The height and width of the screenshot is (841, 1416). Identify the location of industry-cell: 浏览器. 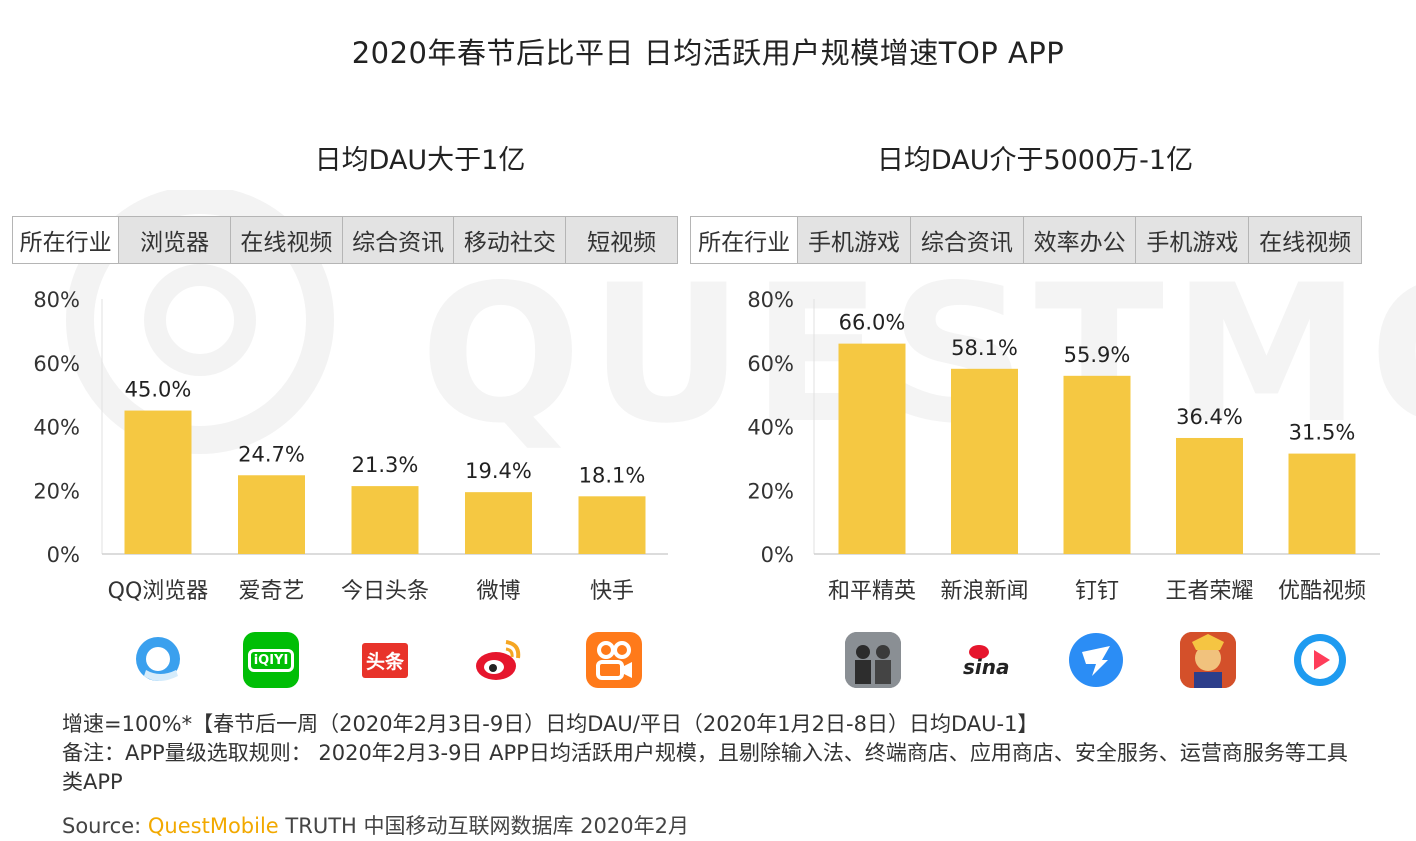
(175, 240).